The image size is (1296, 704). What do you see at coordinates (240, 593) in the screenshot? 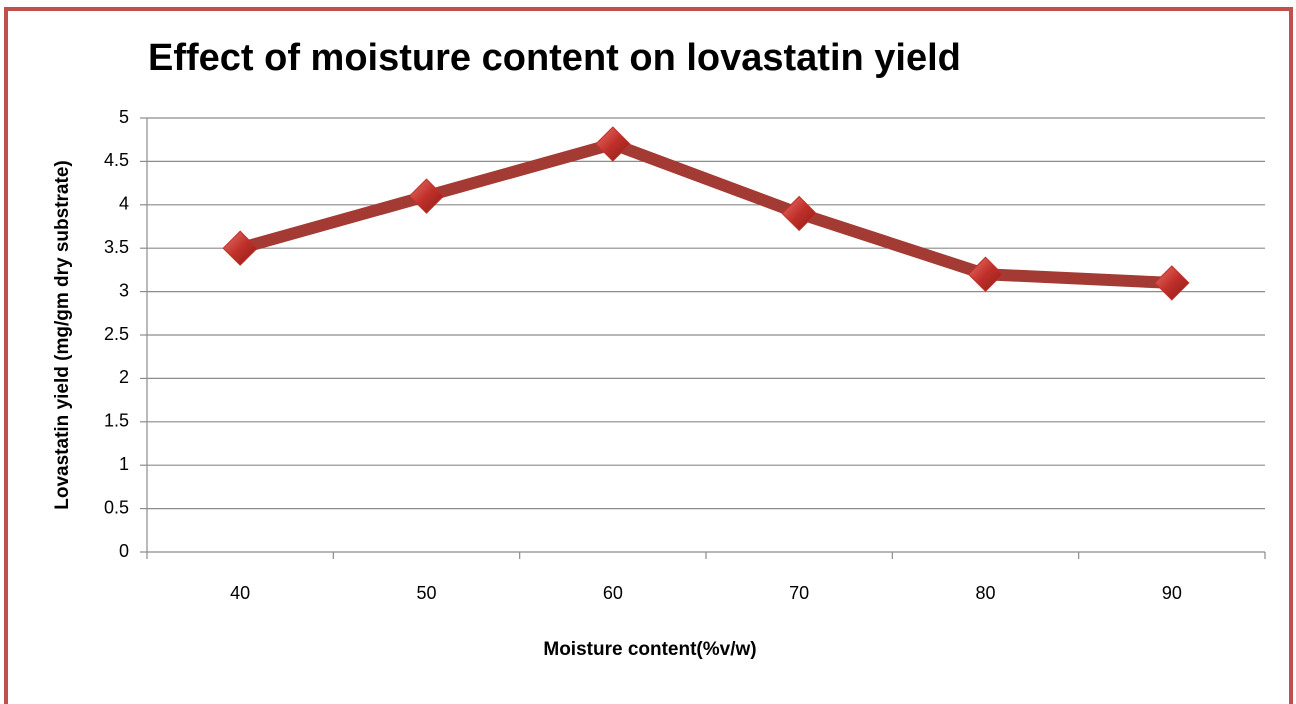
I see `x-tick-label: 40` at bounding box center [240, 593].